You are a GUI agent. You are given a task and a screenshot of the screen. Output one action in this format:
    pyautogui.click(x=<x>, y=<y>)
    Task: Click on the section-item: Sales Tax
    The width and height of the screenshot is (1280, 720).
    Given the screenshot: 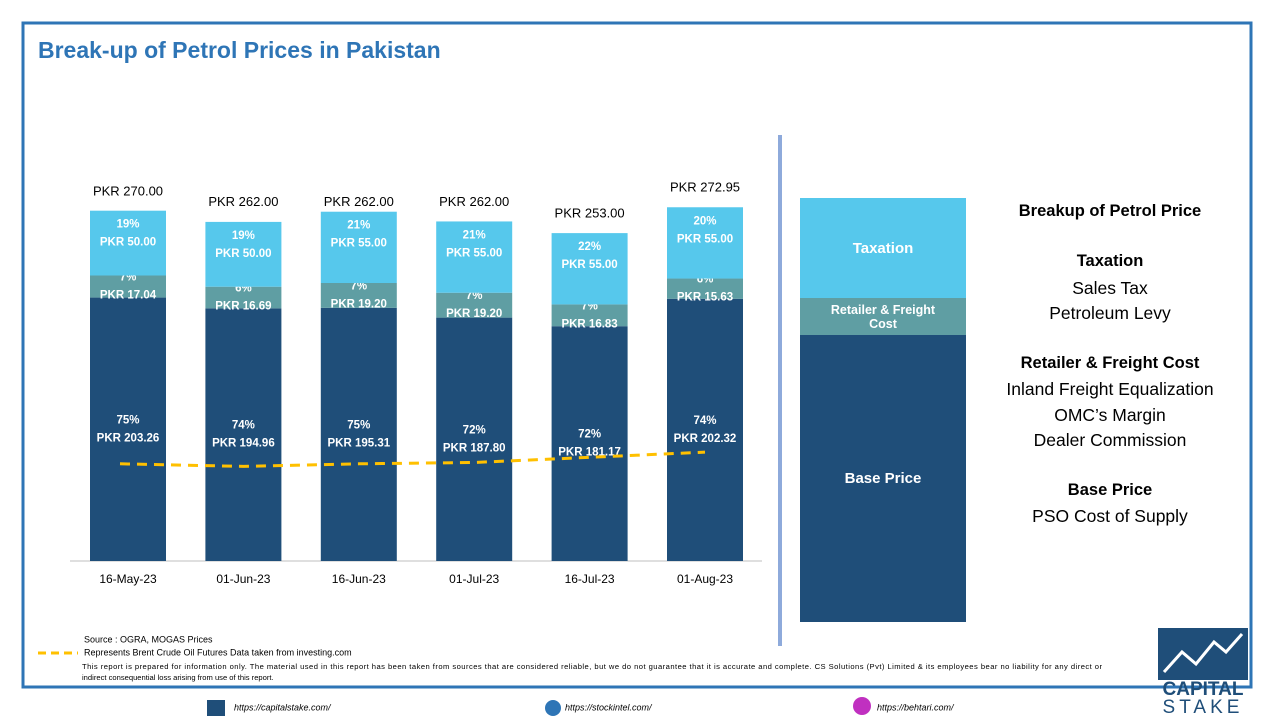 What is the action you would take?
    pyautogui.click(x=1110, y=287)
    